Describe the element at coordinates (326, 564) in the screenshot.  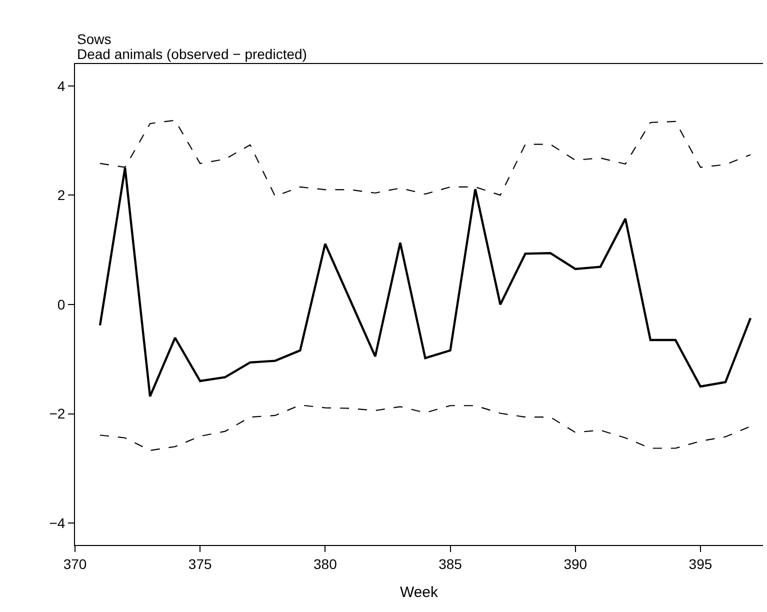
I see `x-tick-label: 380` at that location.